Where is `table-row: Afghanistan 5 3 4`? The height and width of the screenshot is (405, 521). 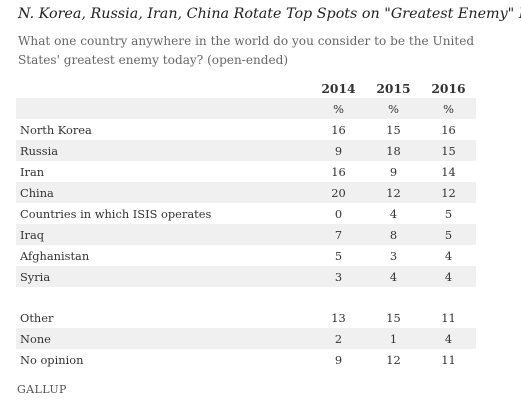
table-row: Afghanistan 5 3 4 is located at coordinates (246, 255).